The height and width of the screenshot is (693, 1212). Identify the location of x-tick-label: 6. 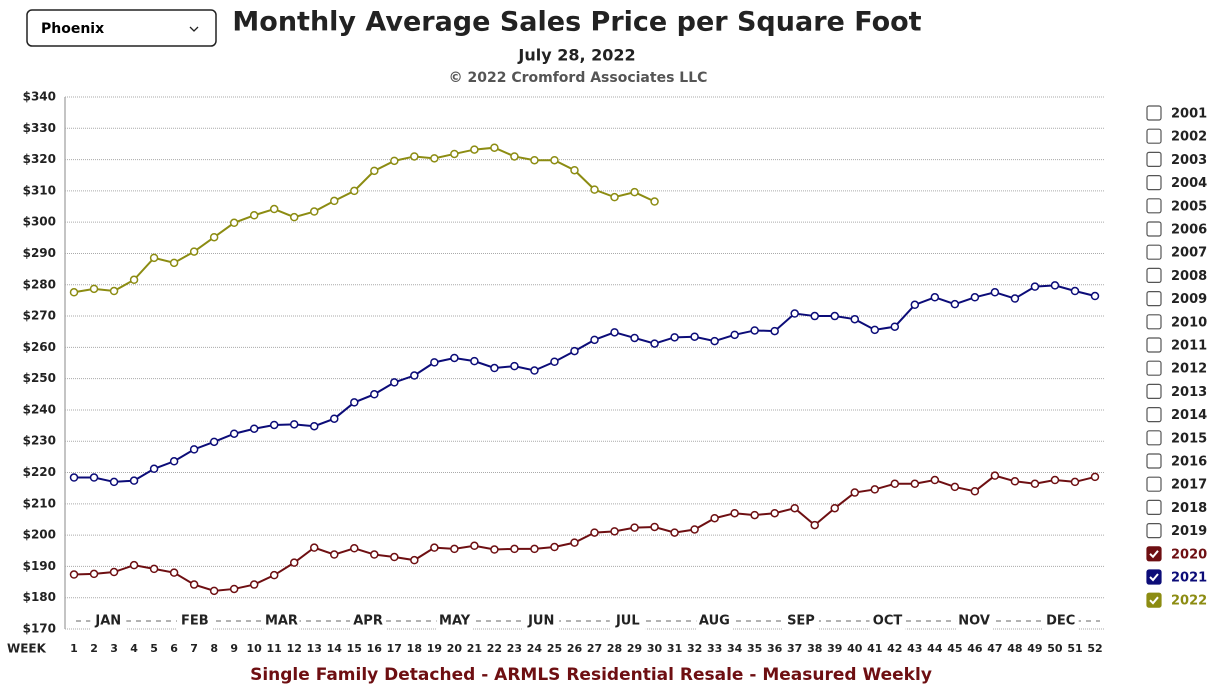
(174, 648).